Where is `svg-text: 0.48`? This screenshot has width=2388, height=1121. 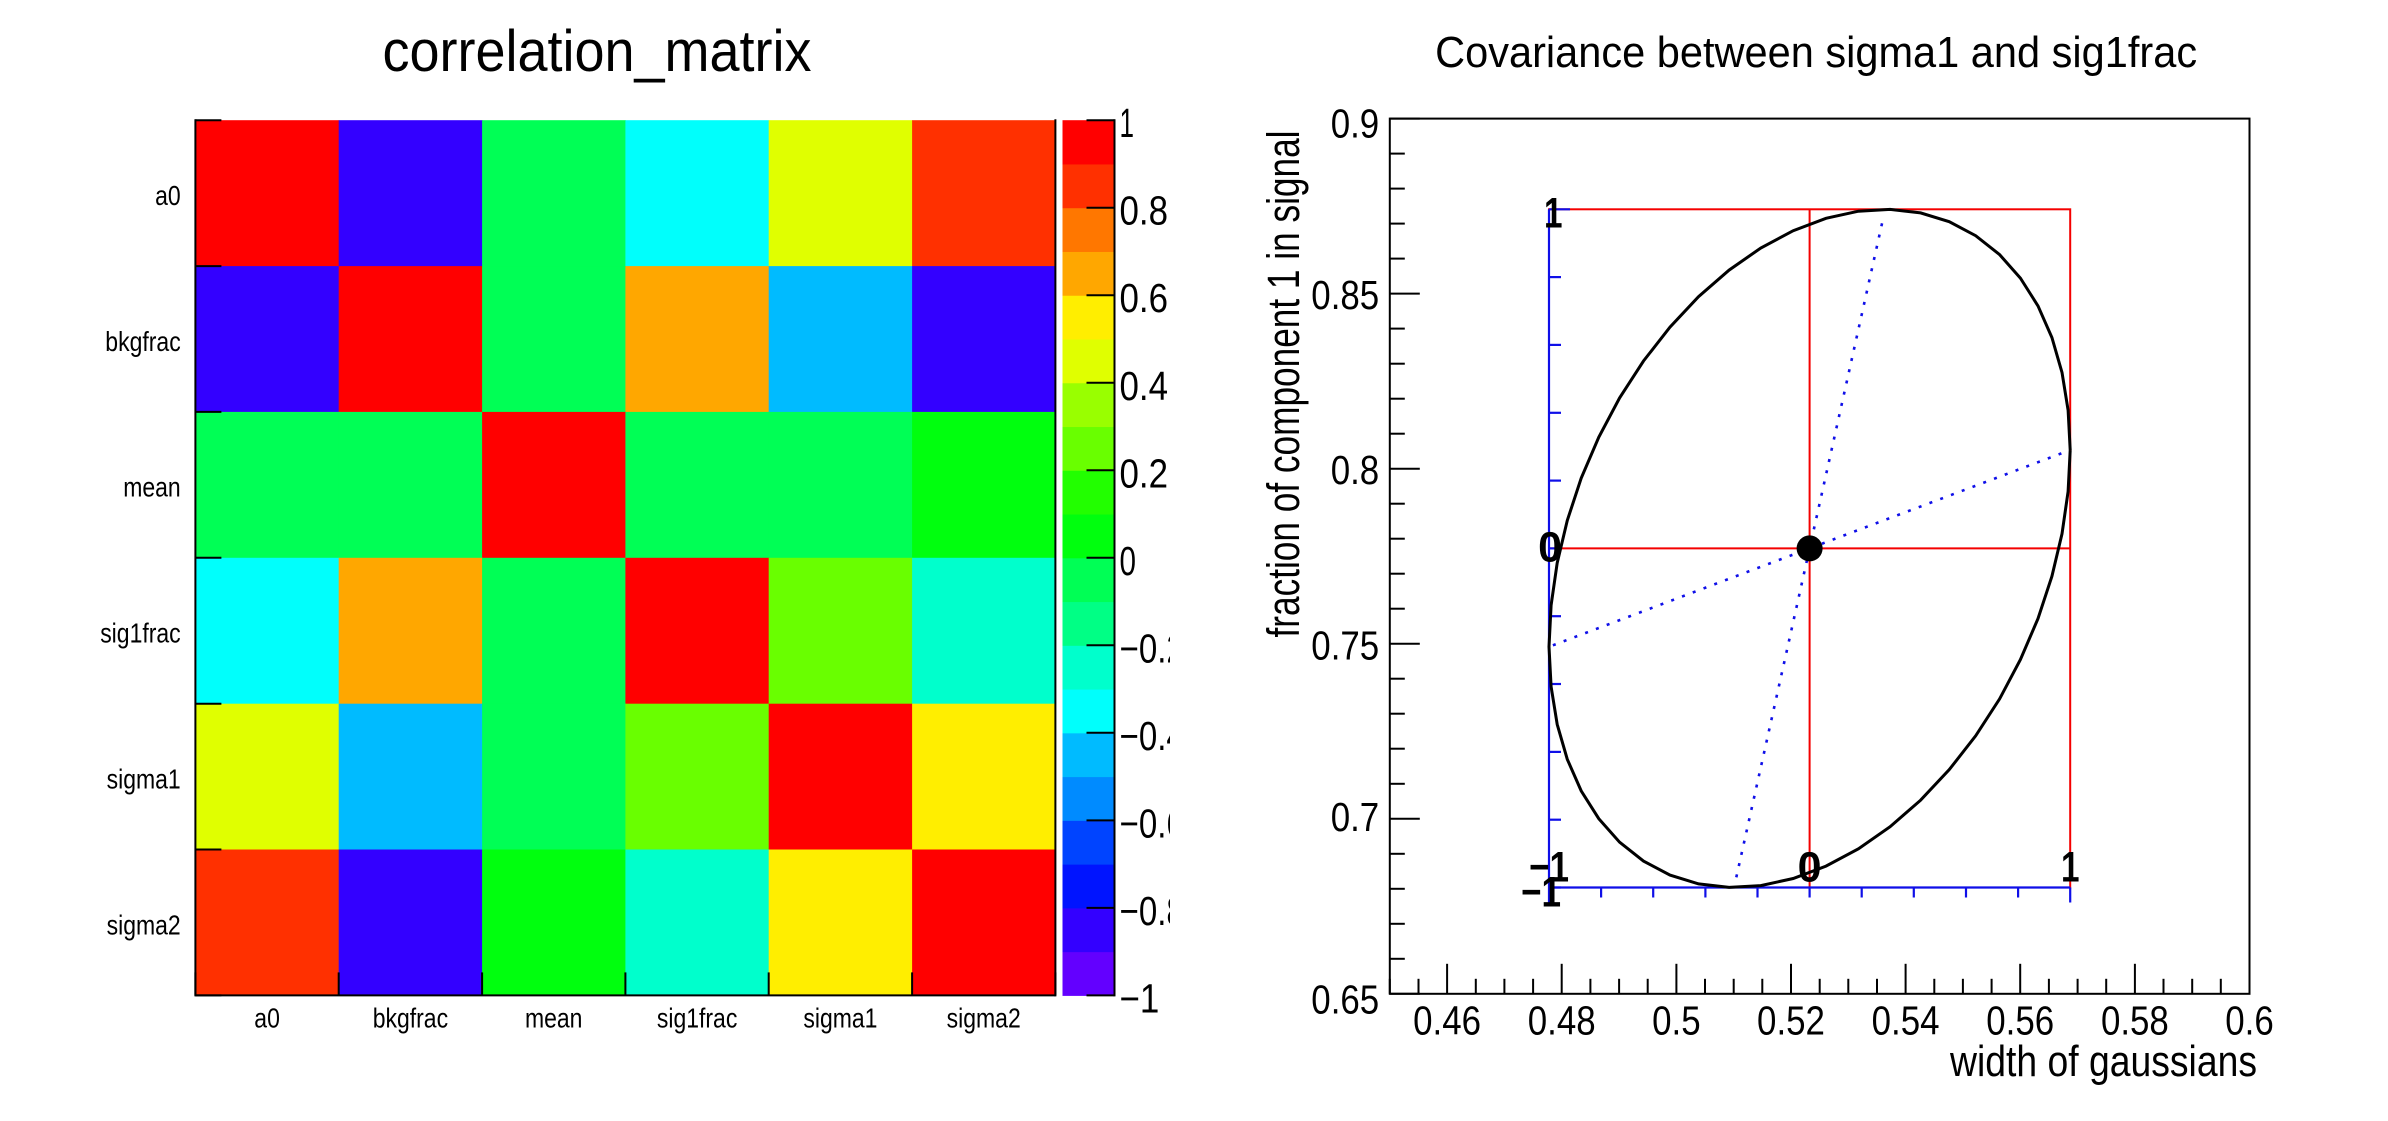
svg-text: 0.48 is located at coordinates (1562, 1021).